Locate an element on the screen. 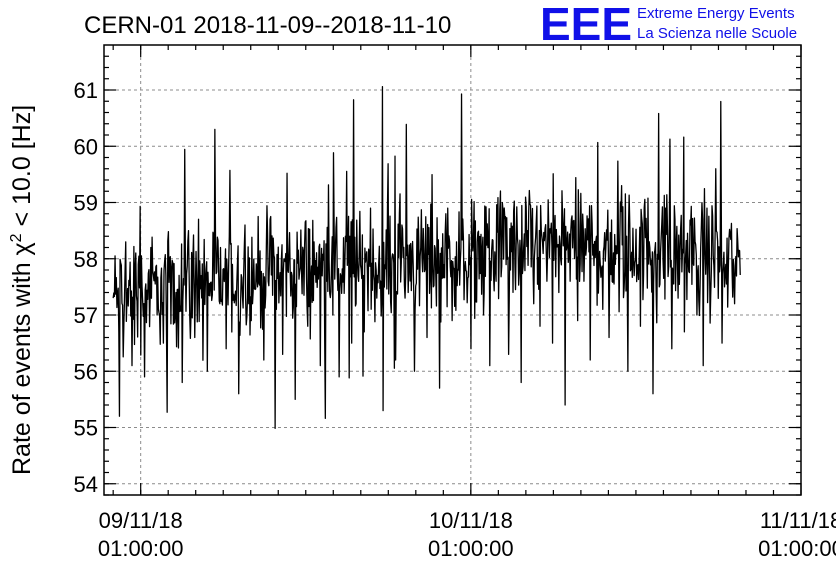  y-tick-label: 56 is located at coordinates (86, 371).